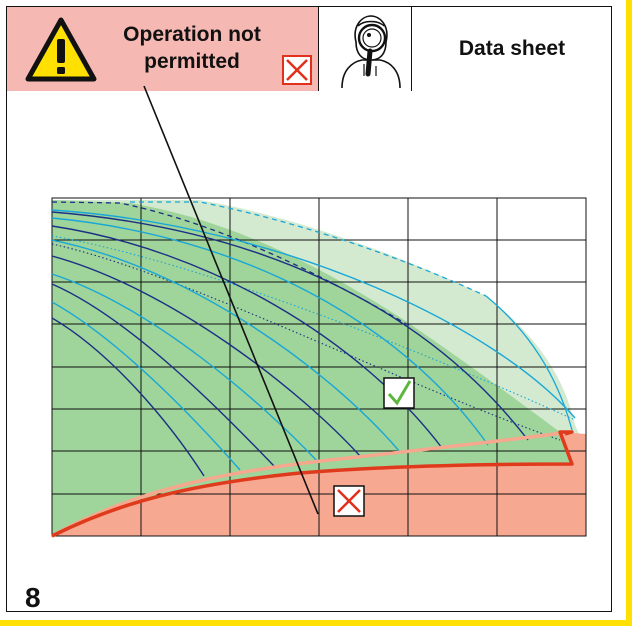 The height and width of the screenshot is (626, 632). I want to click on inspector-magnifier-icon, so click(371, 51).